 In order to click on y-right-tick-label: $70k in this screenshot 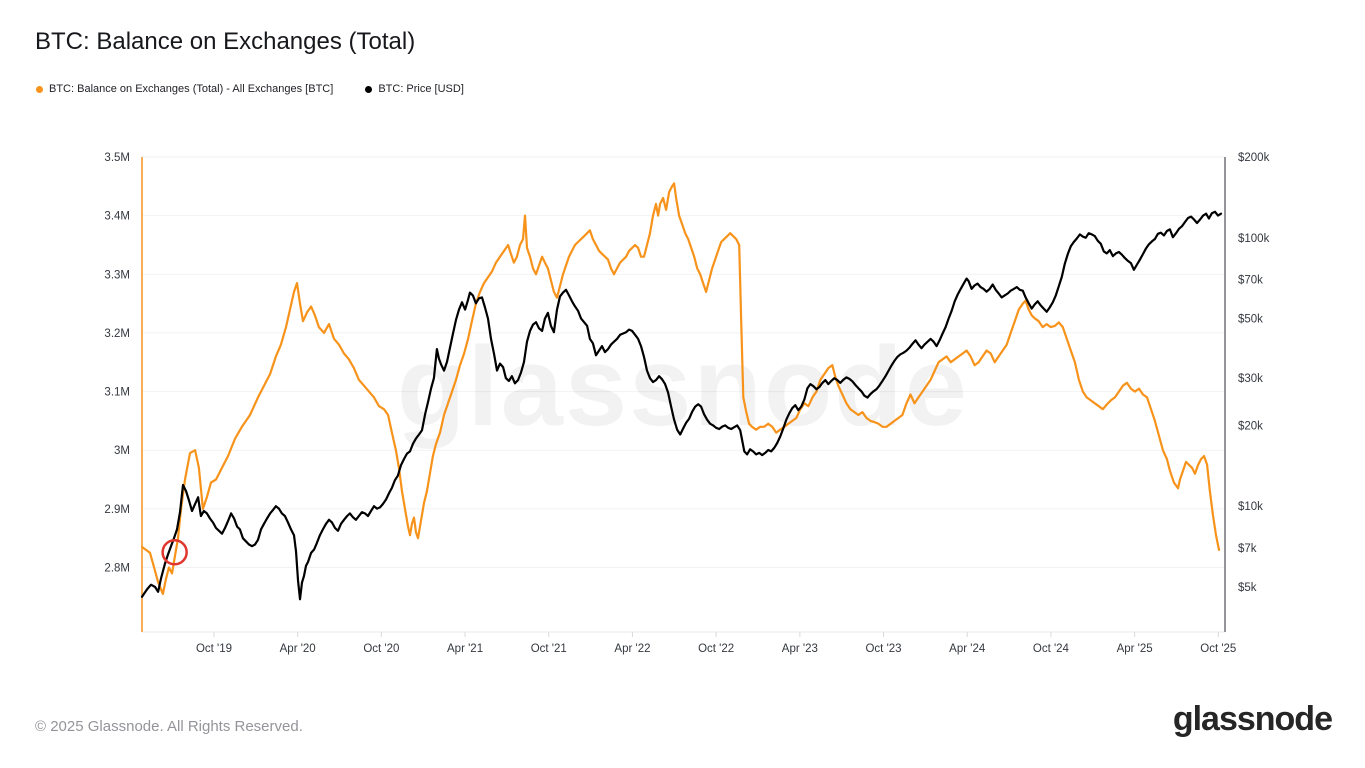, I will do `click(1250, 280)`.